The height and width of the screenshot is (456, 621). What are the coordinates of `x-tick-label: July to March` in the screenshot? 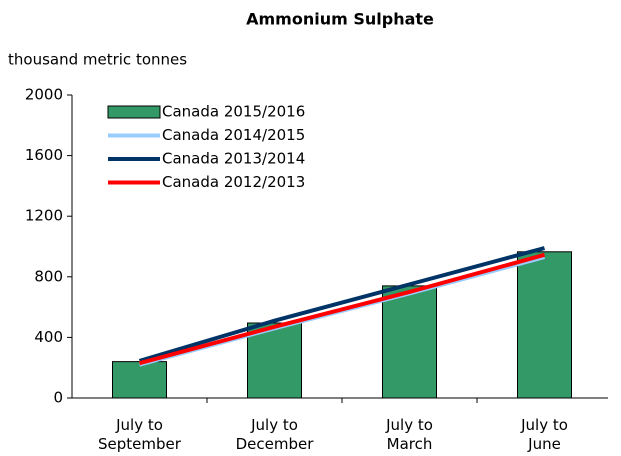 It's located at (409, 434).